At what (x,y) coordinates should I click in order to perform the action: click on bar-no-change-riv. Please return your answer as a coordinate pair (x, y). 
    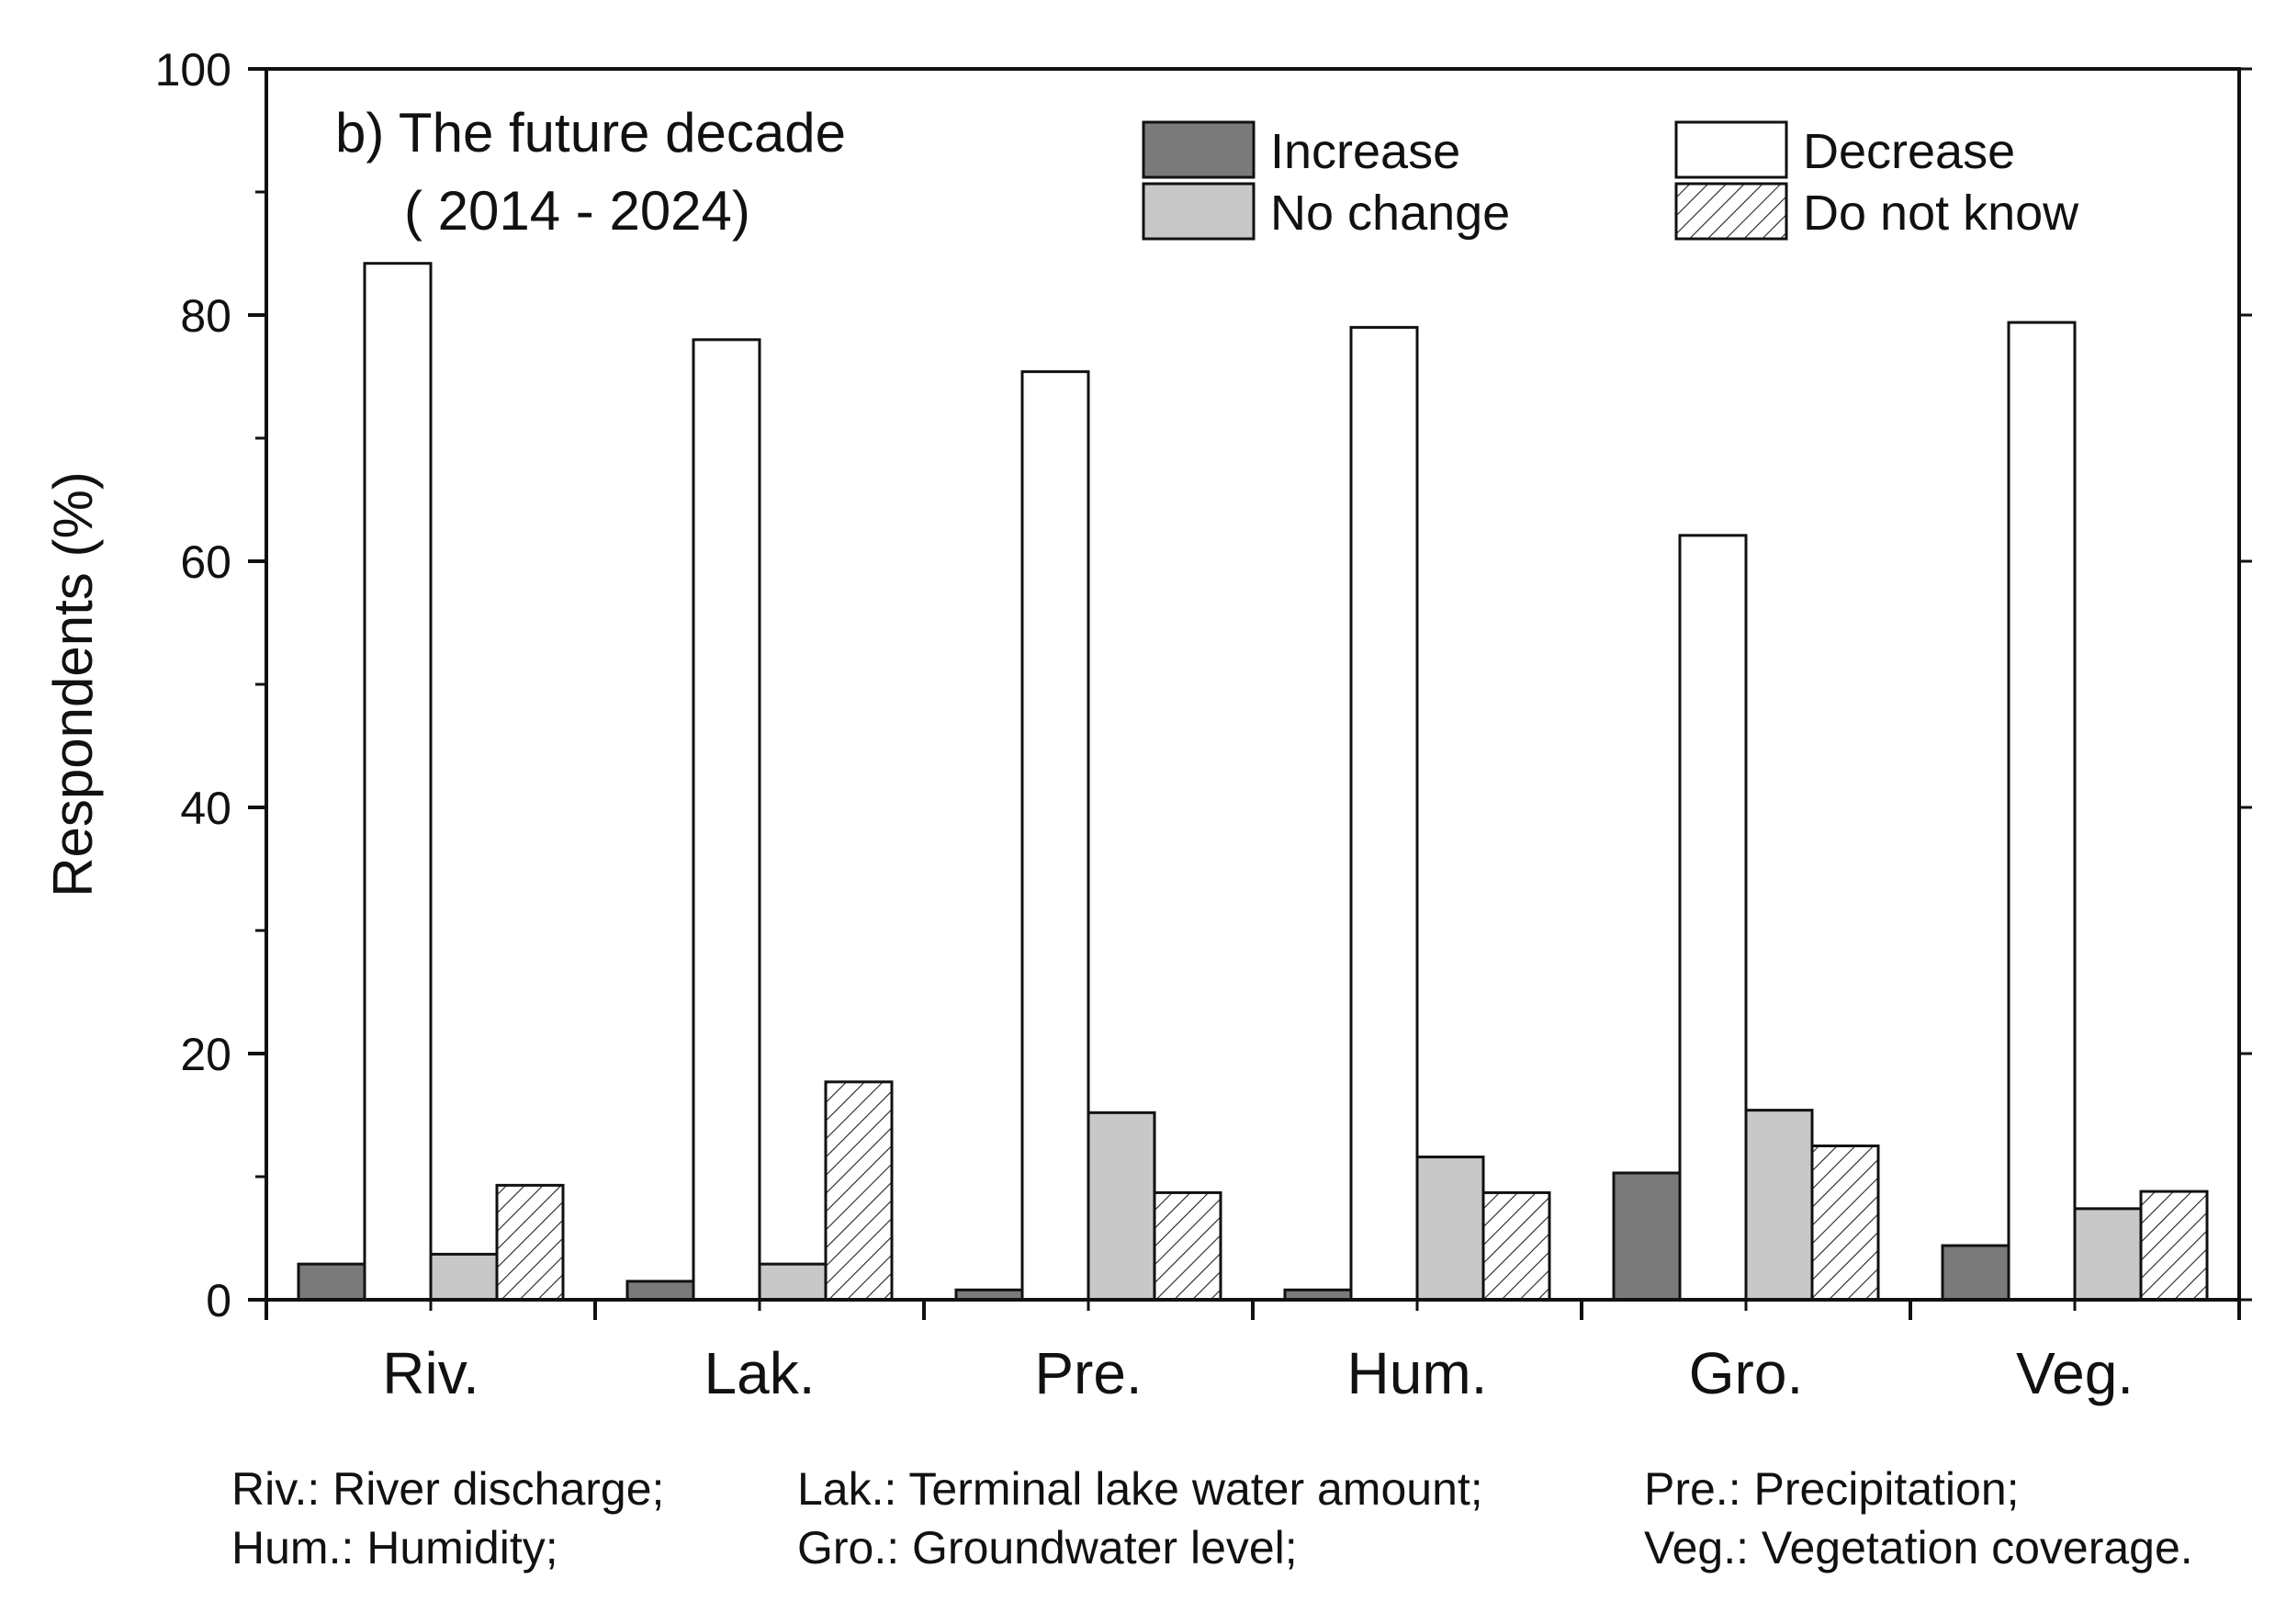
    Looking at the image, I should click on (464, 1277).